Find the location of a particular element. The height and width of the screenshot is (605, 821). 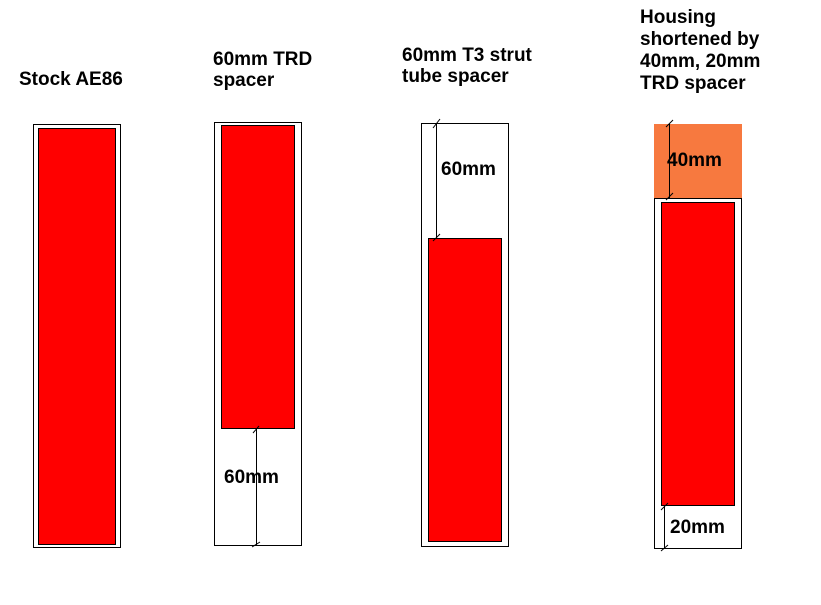

stock-ae86-title: Stock AE86 is located at coordinates (71, 79).